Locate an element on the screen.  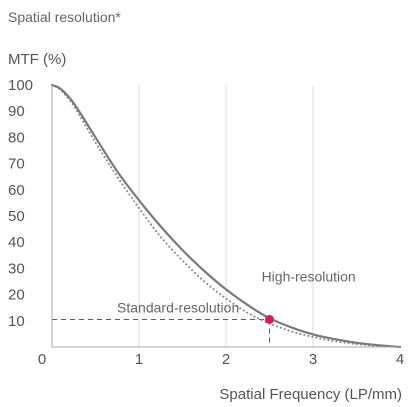
x-tick-labels: 0 1 2 3 4 is located at coordinates (221, 359).